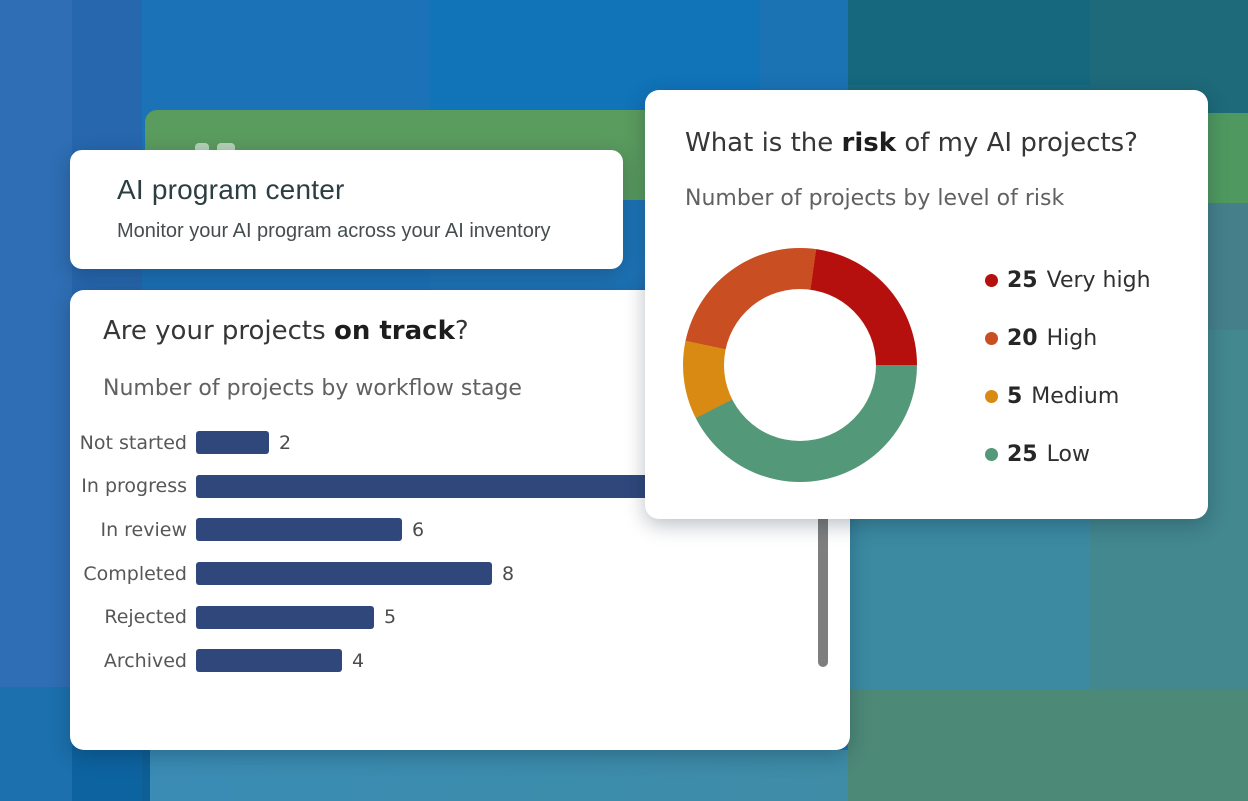  What do you see at coordinates (134, 486) in the screenshot?
I see `bar-label: In progress` at bounding box center [134, 486].